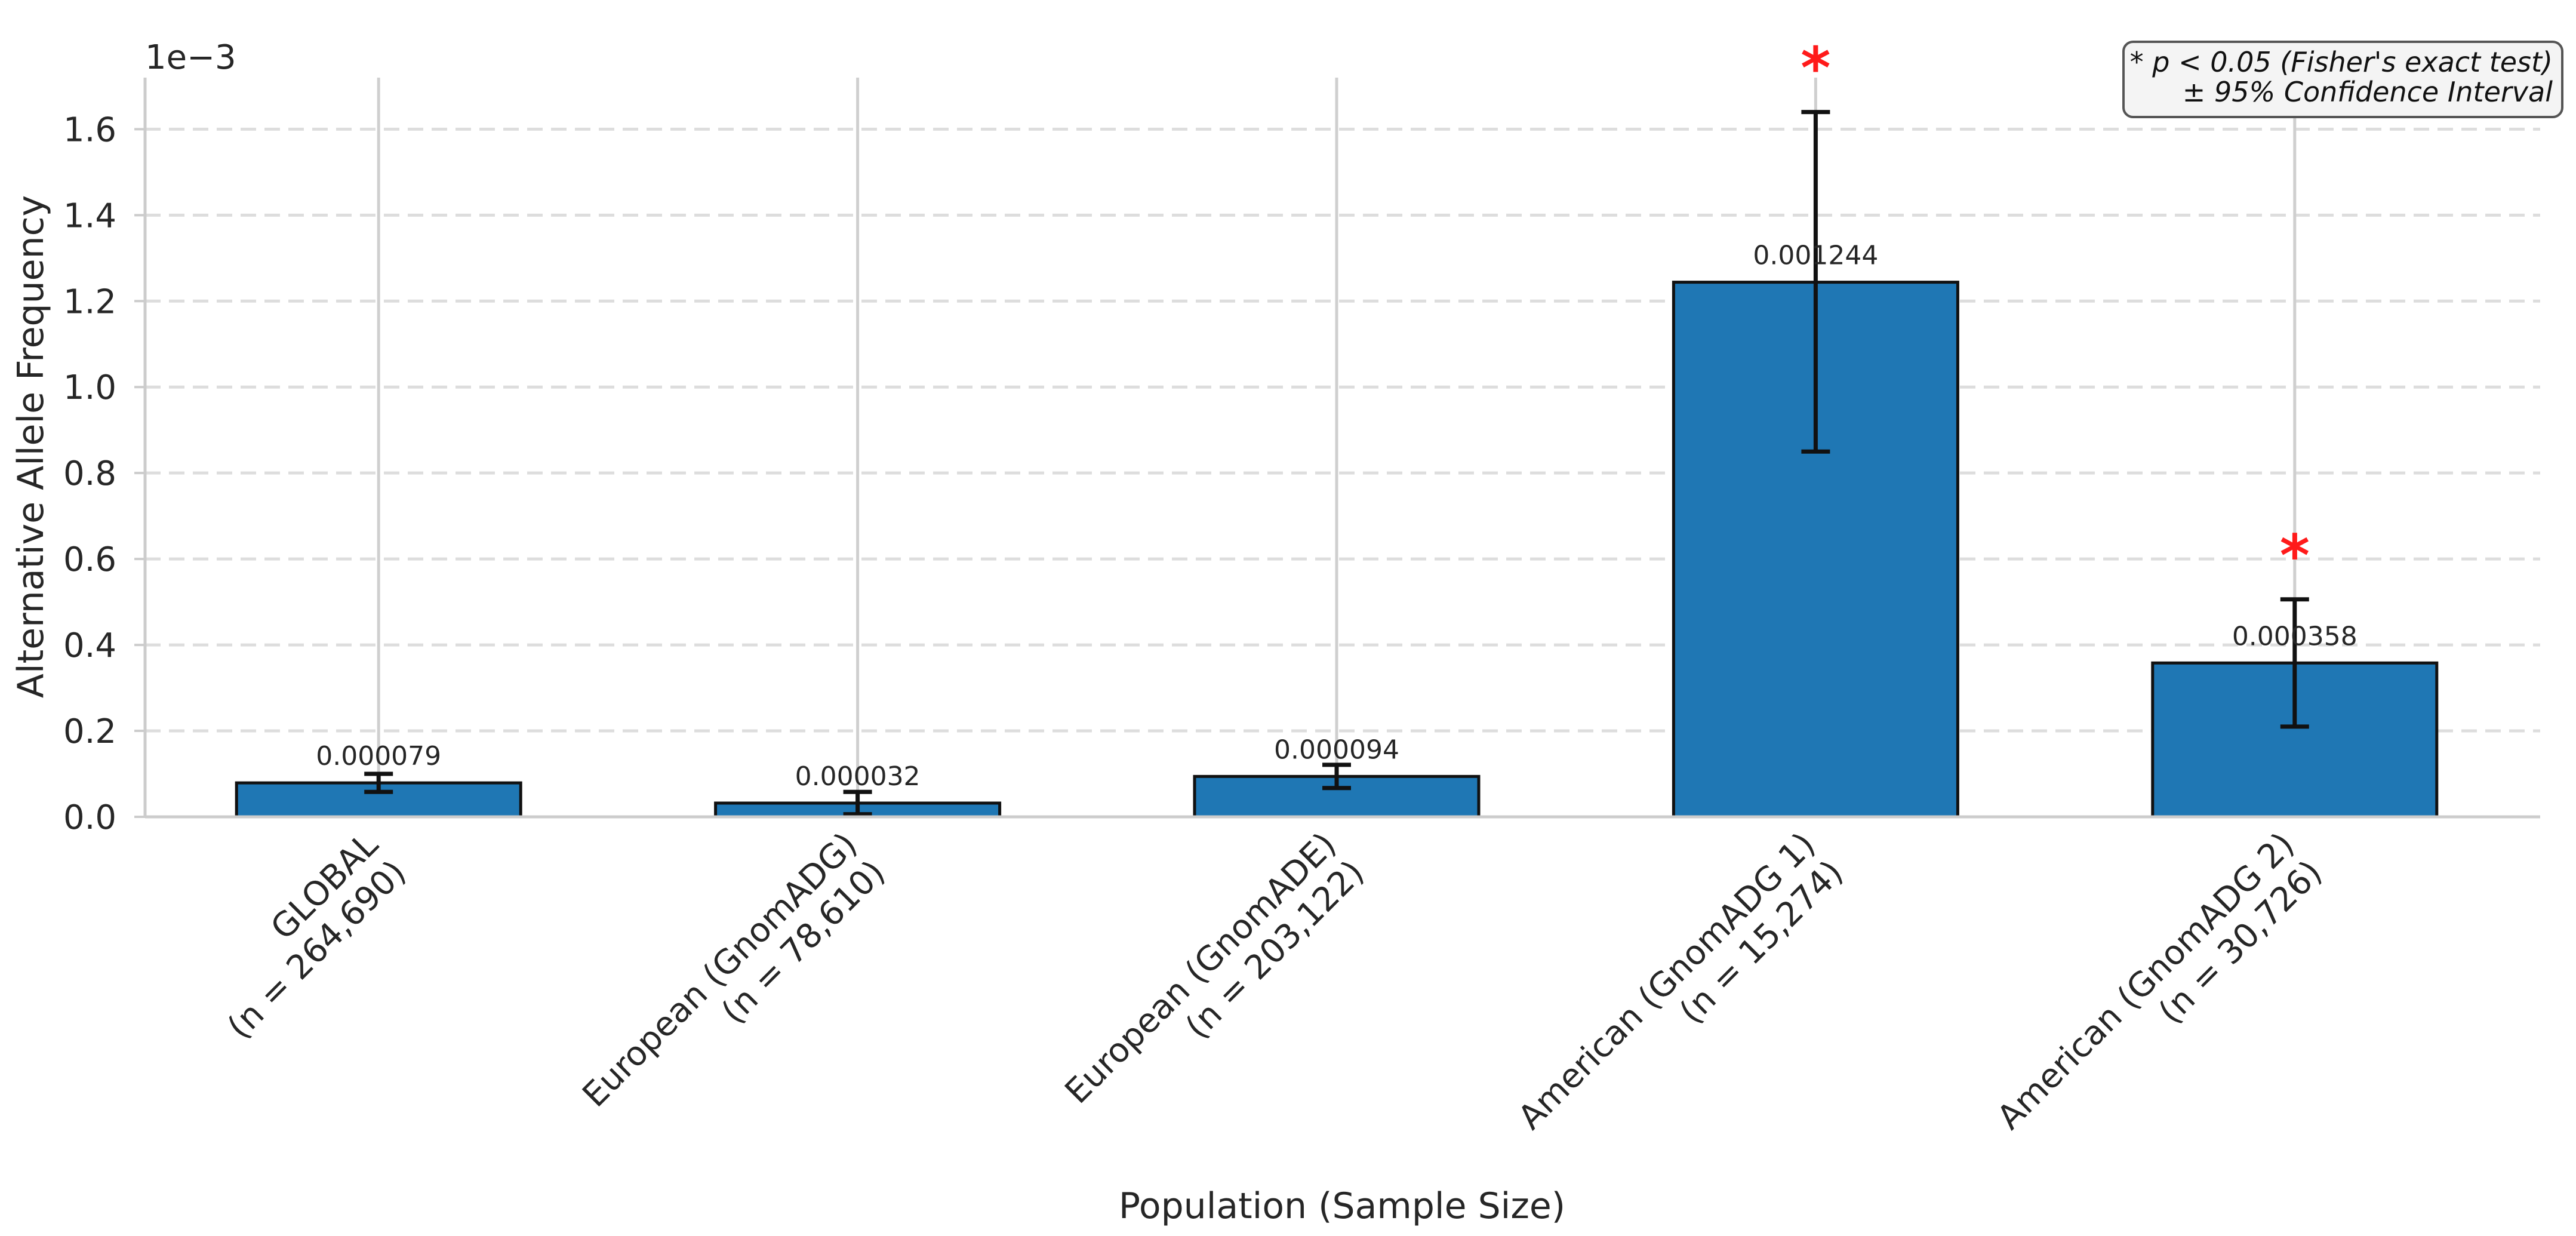  I want to click on y-tick-label: 1.0, so click(89, 388).